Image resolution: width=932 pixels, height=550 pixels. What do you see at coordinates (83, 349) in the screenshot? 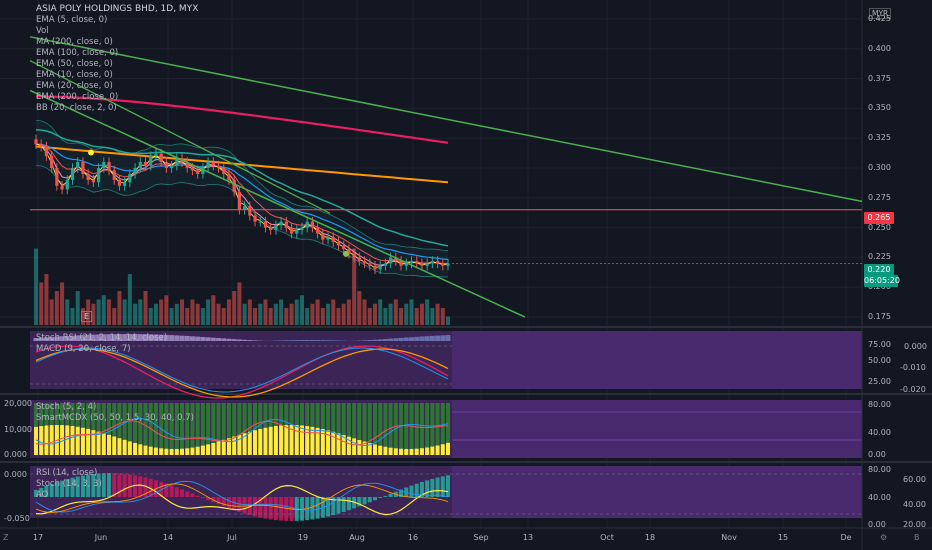
I see `legend-macd: MACD (9, 20, close, 7)` at bounding box center [83, 349].